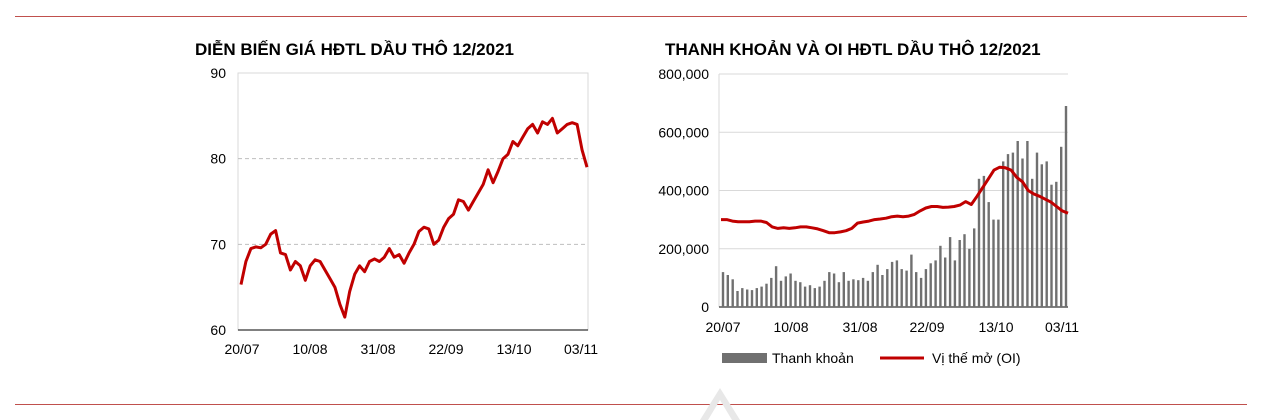 The height and width of the screenshot is (420, 1262). Describe the element at coordinates (744, 358) in the screenshot. I see `legend-bar-swatch` at that location.